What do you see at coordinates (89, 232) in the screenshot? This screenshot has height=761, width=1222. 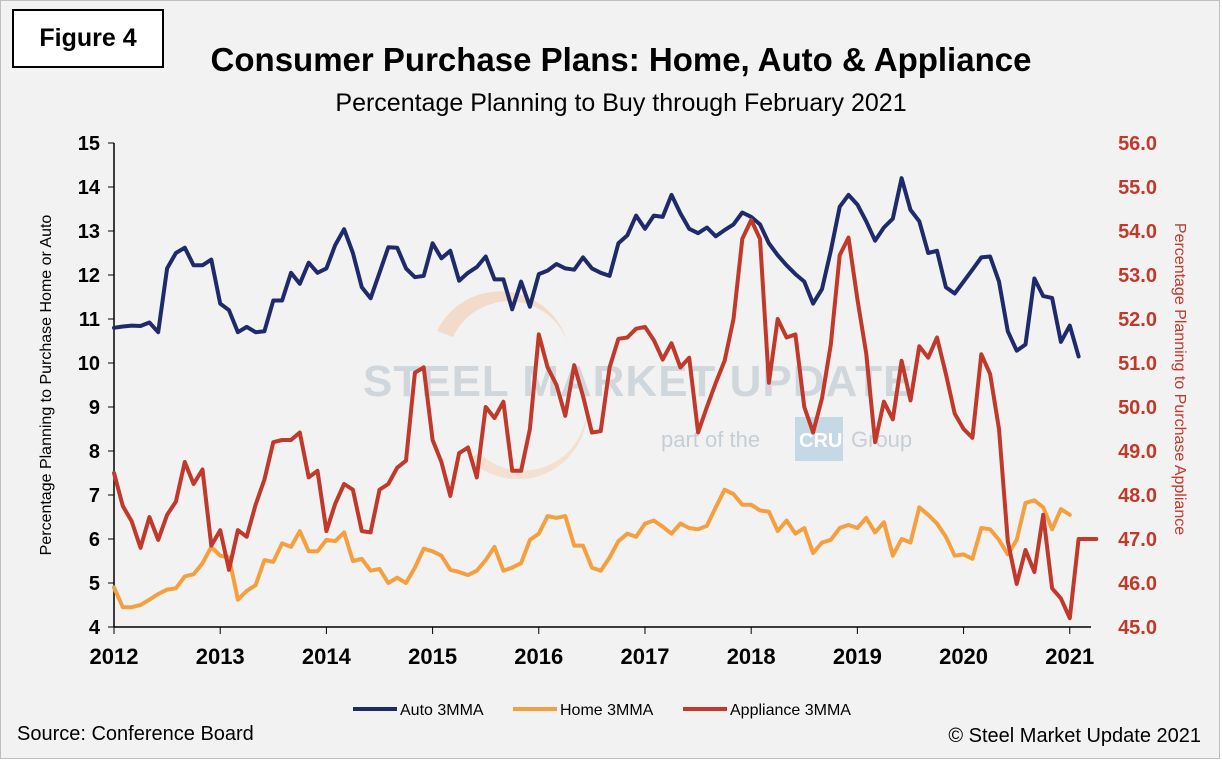 I see `y-left-tick-label: 13` at bounding box center [89, 232].